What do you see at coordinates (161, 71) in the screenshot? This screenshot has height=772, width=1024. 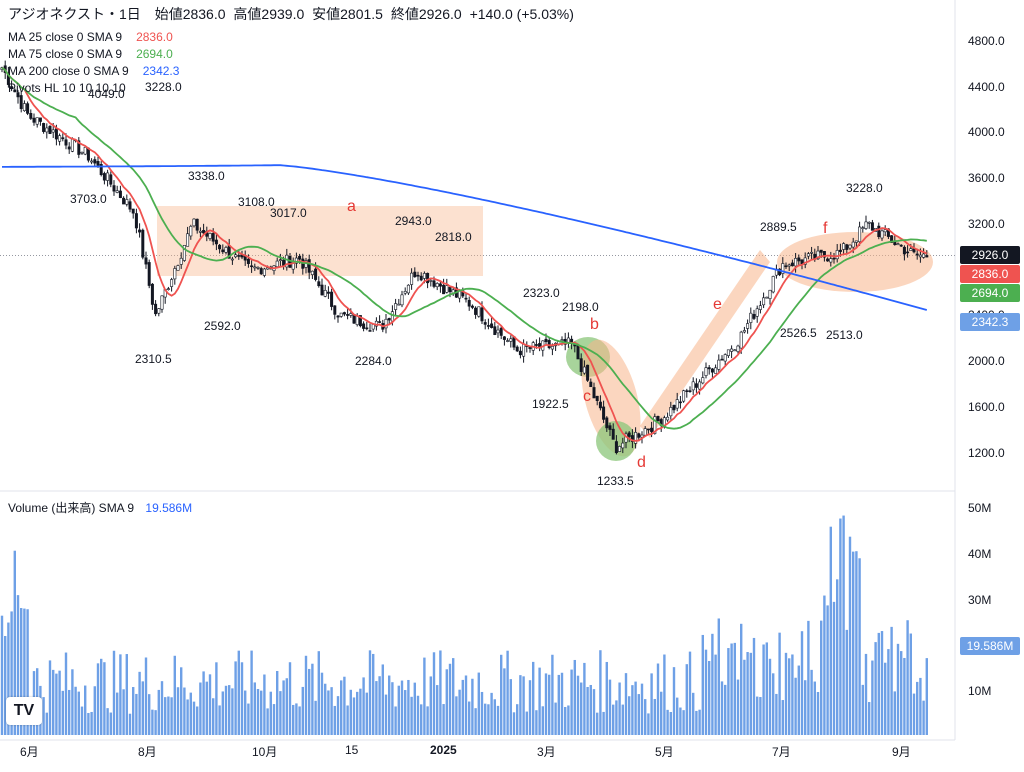 I see `indicator-value: 2342.3` at bounding box center [161, 71].